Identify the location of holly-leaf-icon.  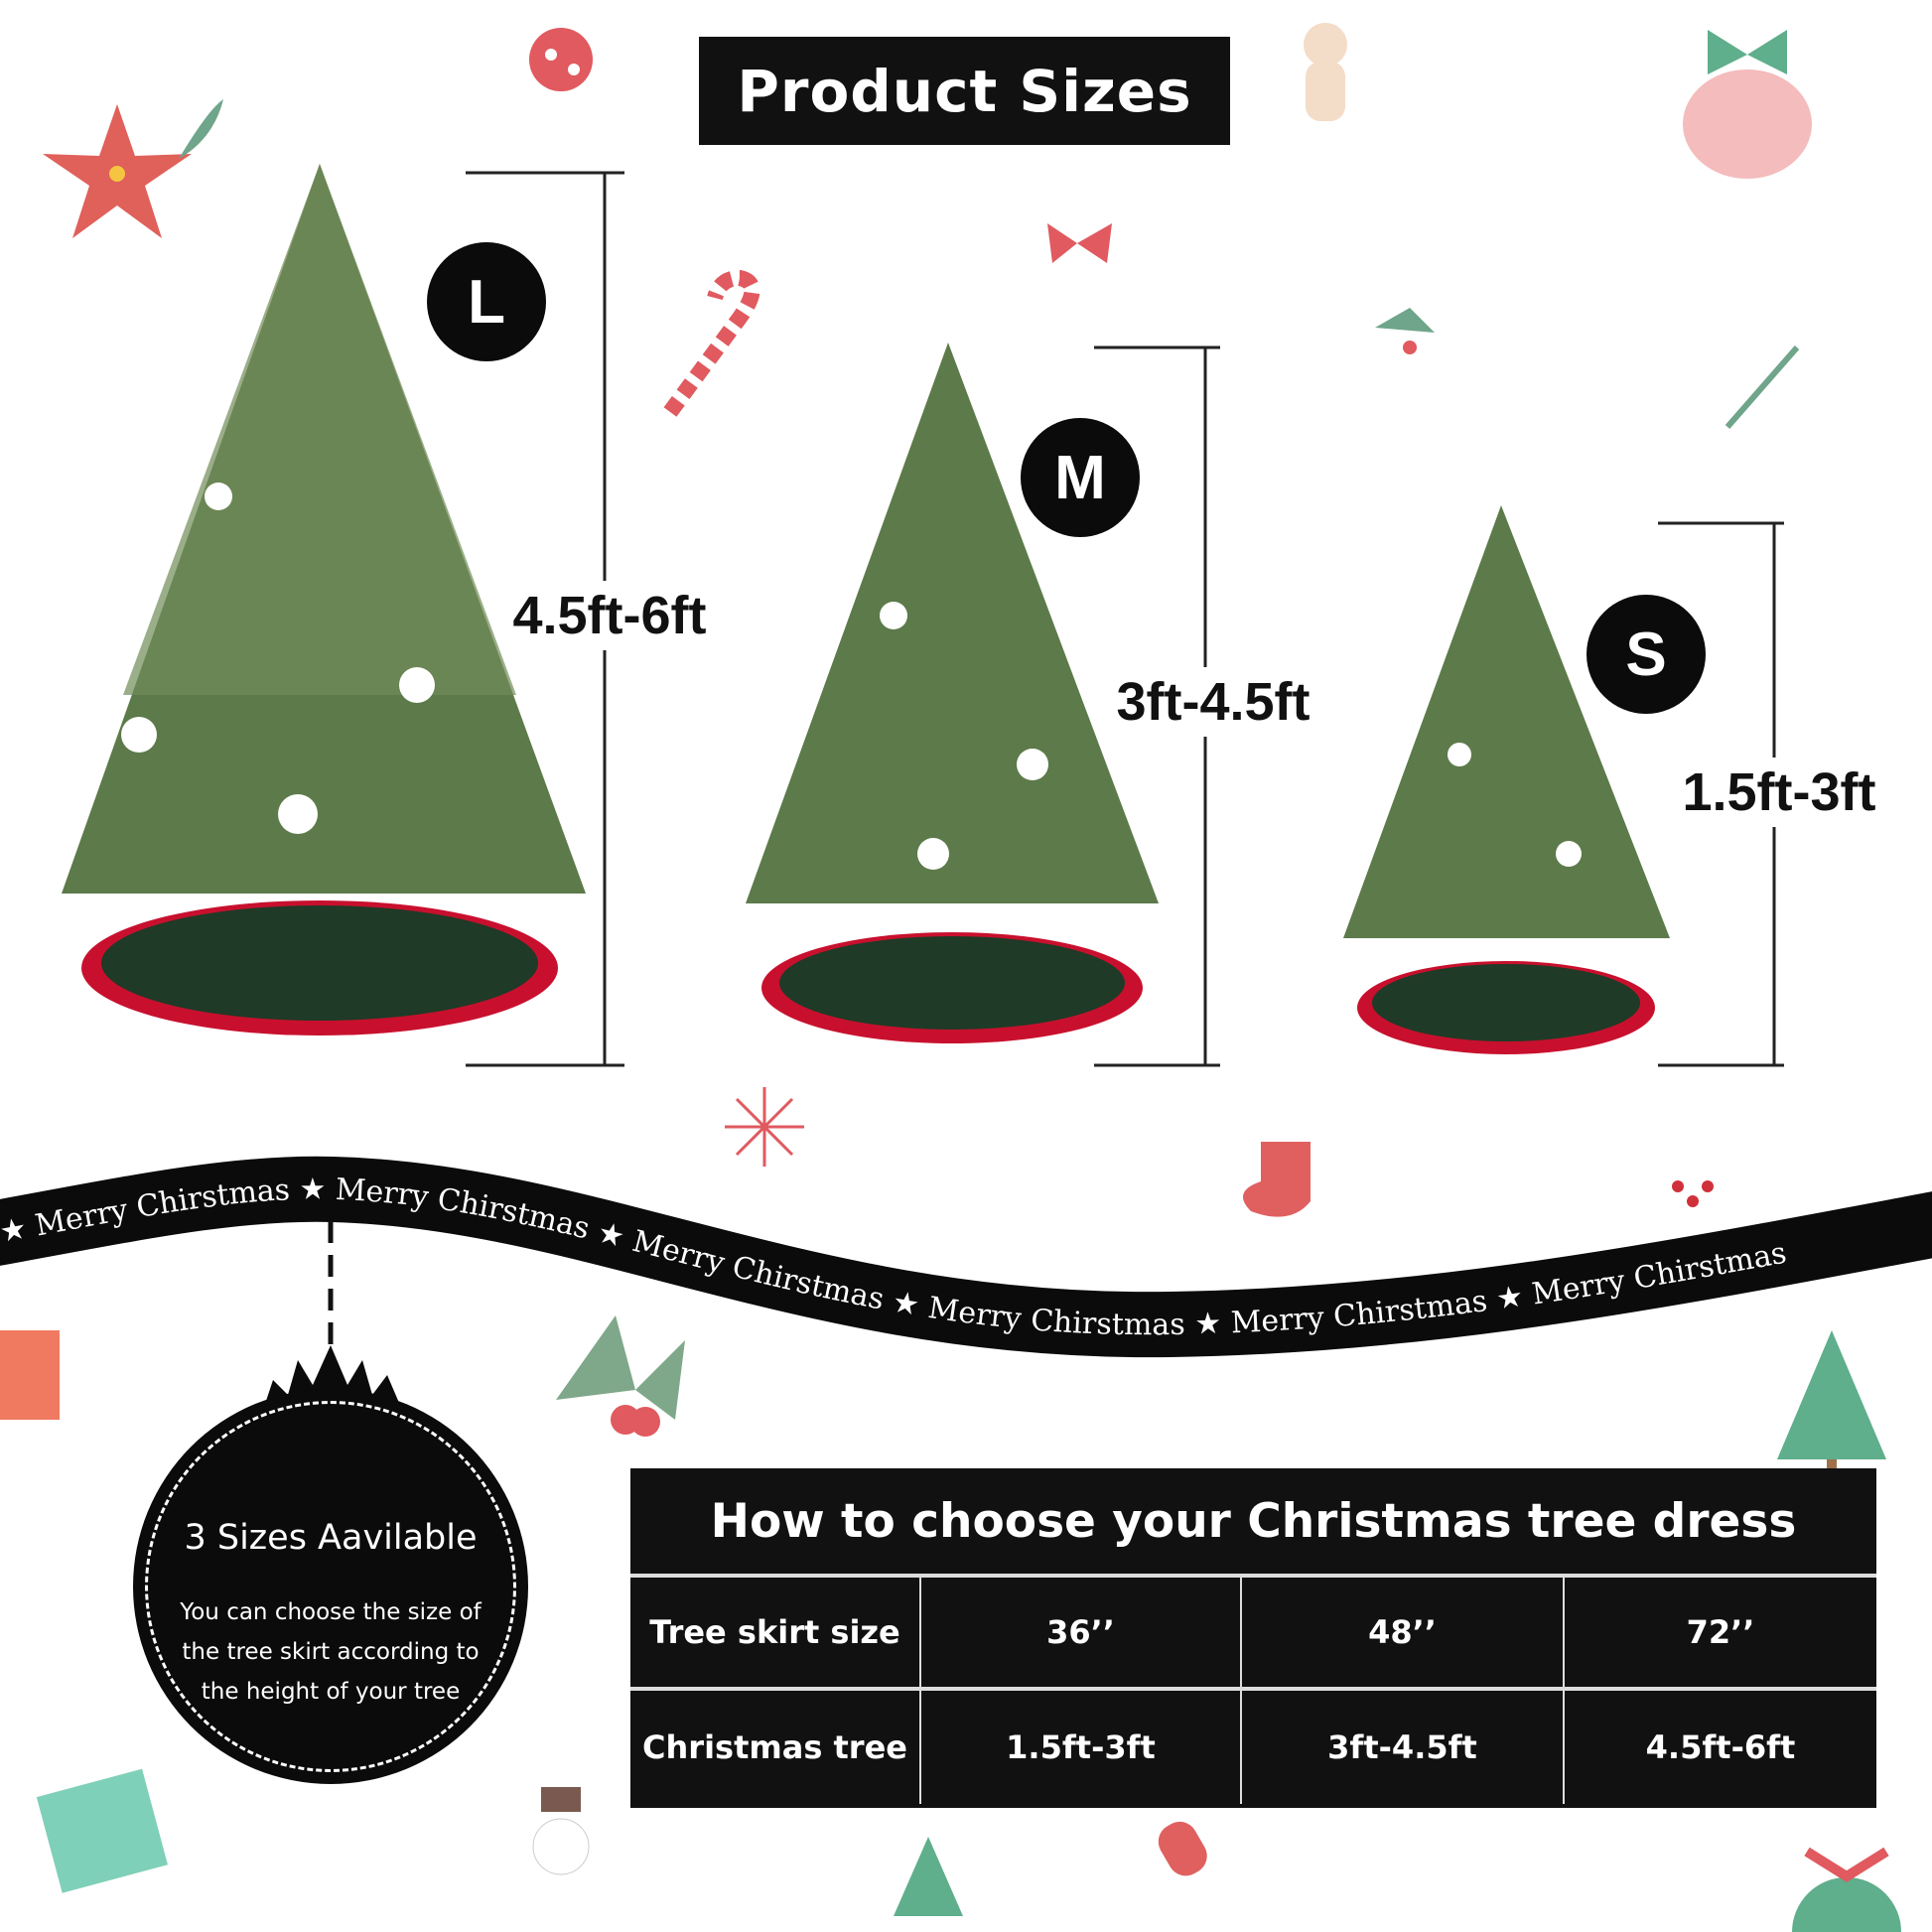
(201, 129).